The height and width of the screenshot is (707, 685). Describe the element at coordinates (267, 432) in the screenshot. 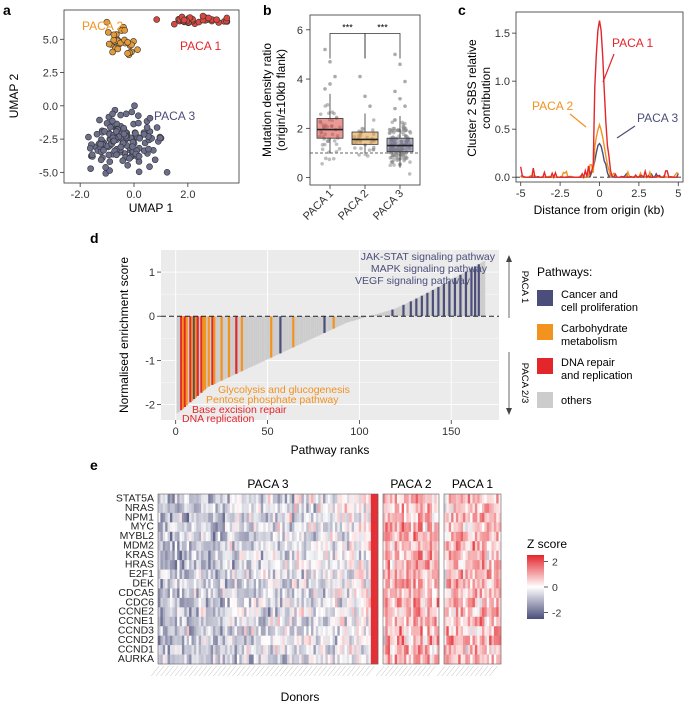

I see `enrichment-x-tick-label: 50` at that location.